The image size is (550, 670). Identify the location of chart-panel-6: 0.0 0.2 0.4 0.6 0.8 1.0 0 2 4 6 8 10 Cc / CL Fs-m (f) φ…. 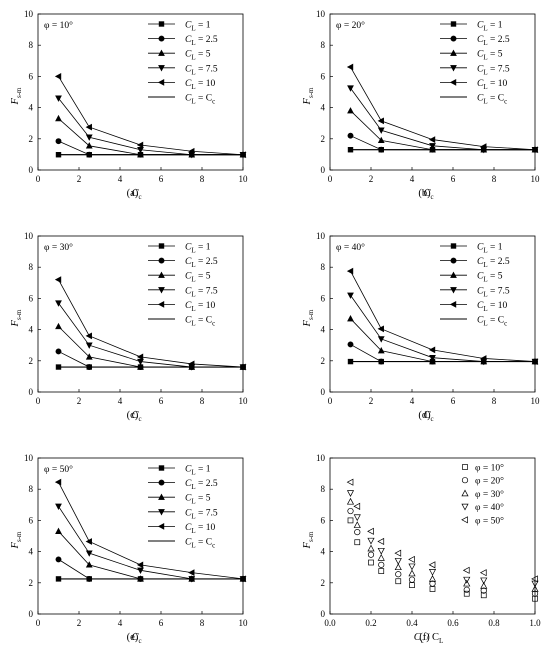
(421, 549).